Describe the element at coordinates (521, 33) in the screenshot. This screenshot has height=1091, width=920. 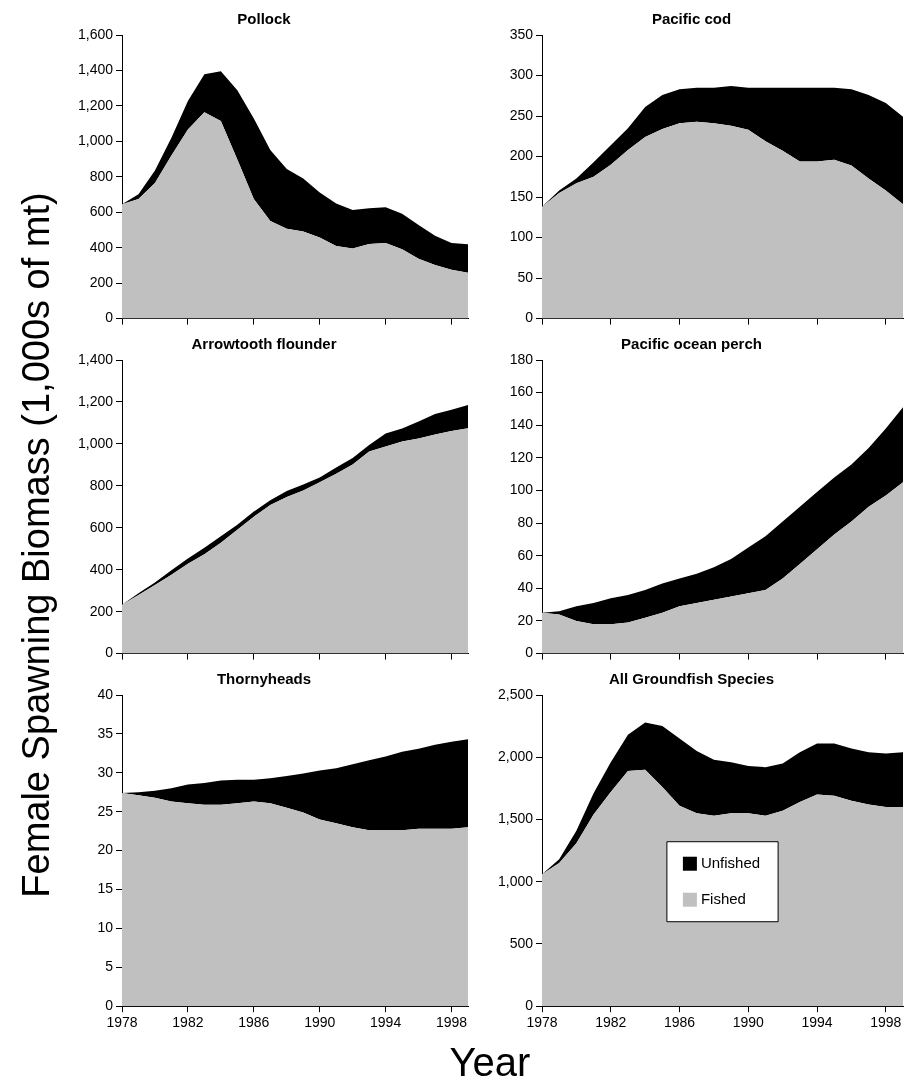
I see `y-tick-label: 350` at that location.